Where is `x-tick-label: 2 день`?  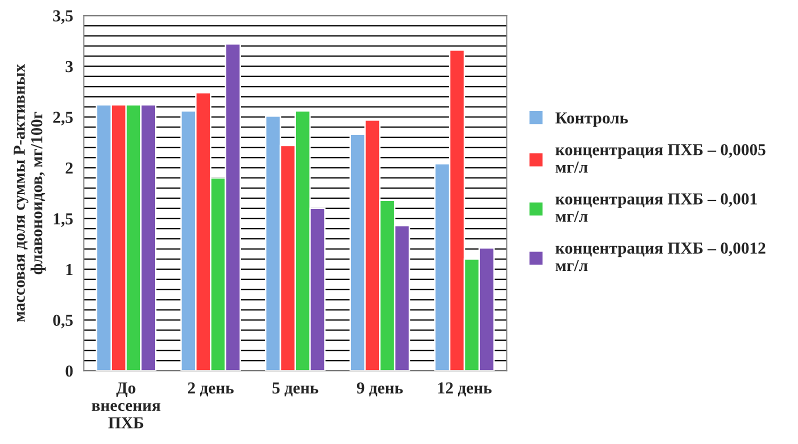
x-tick-label: 2 день is located at coordinates (211, 389).